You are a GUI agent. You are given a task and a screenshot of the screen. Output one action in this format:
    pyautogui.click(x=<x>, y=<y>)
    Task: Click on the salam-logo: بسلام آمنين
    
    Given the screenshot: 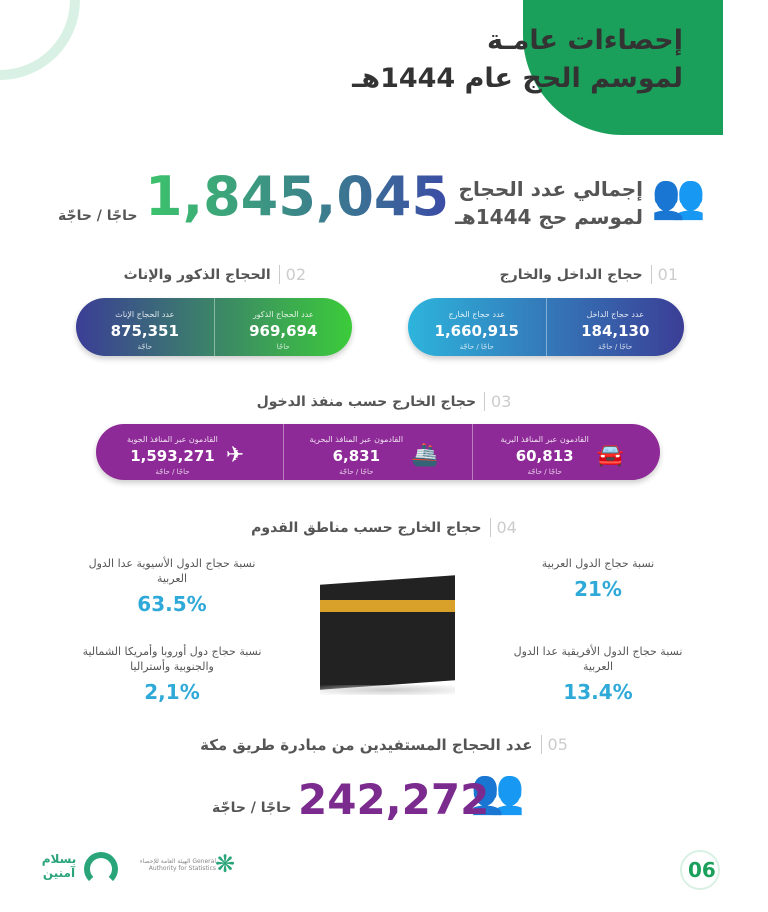 What is the action you would take?
    pyautogui.click(x=59, y=866)
    